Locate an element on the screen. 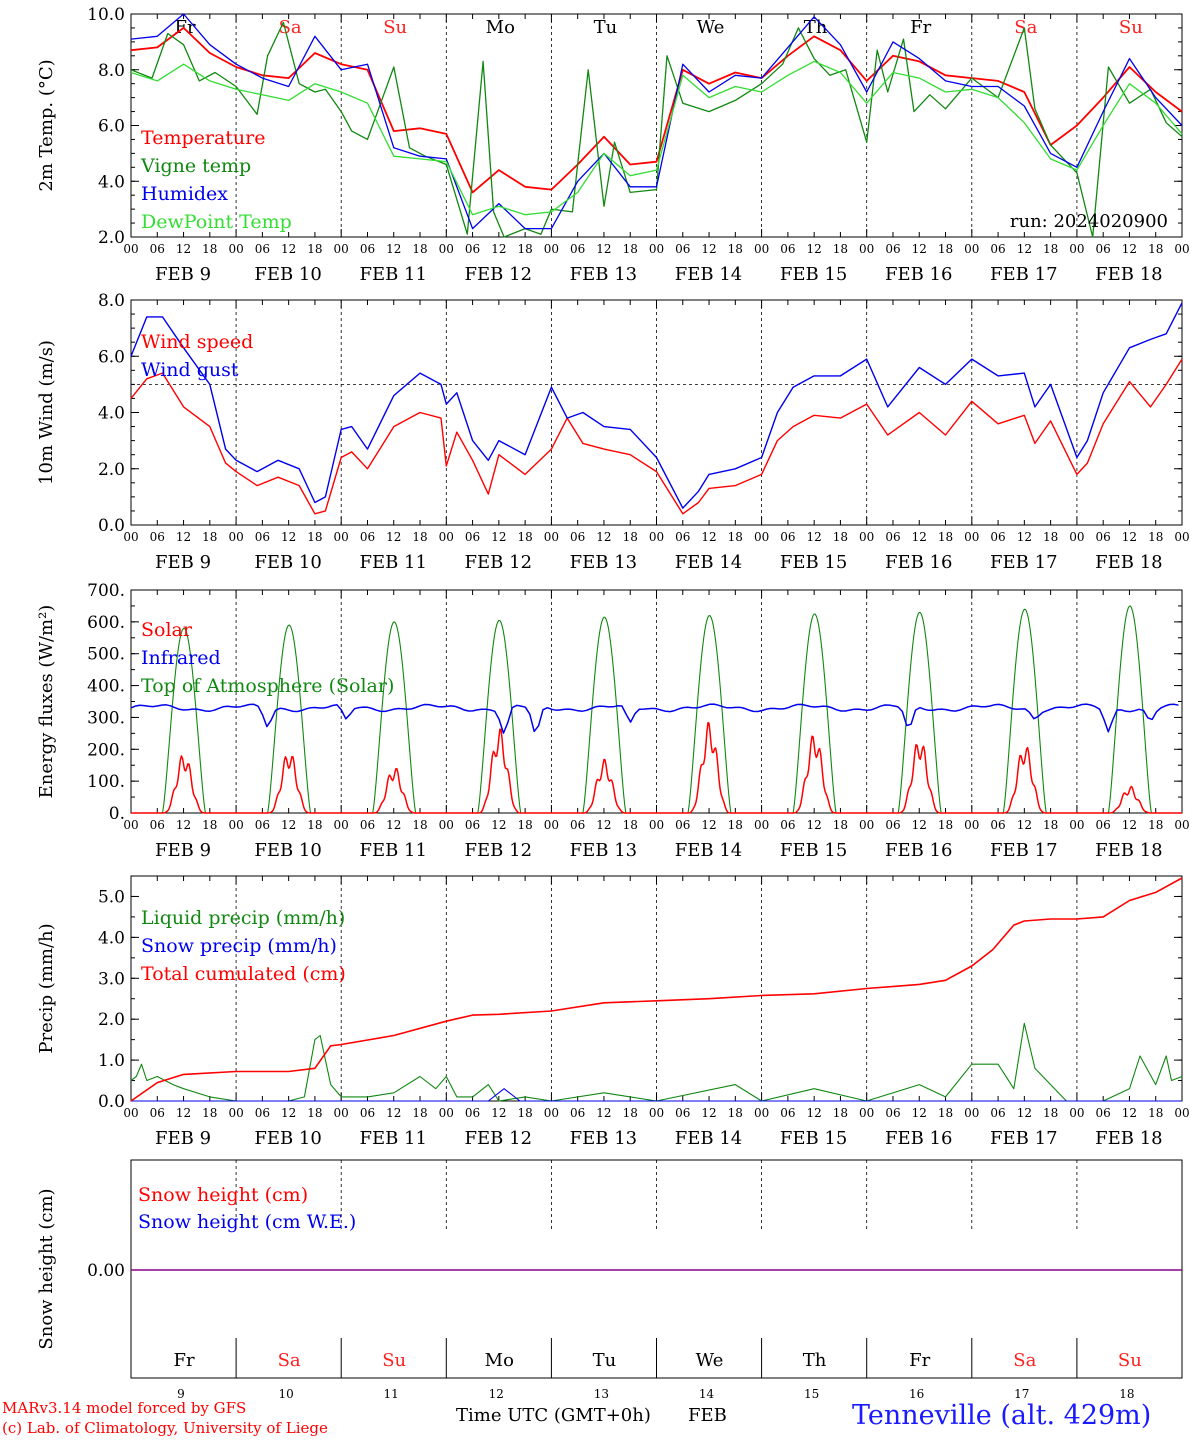 The image size is (1194, 1440). precip-ytick-label: 5.0 is located at coordinates (111, 897).